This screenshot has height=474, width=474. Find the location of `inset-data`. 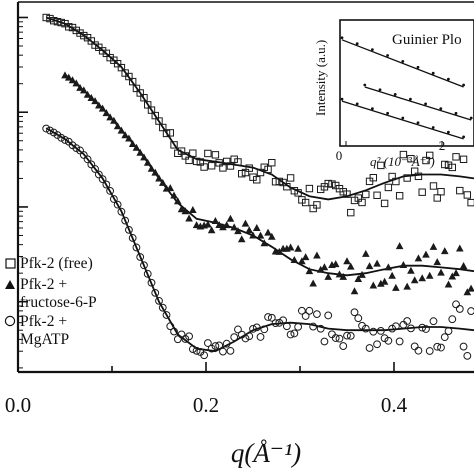

inset-data is located at coordinates (406, 91).